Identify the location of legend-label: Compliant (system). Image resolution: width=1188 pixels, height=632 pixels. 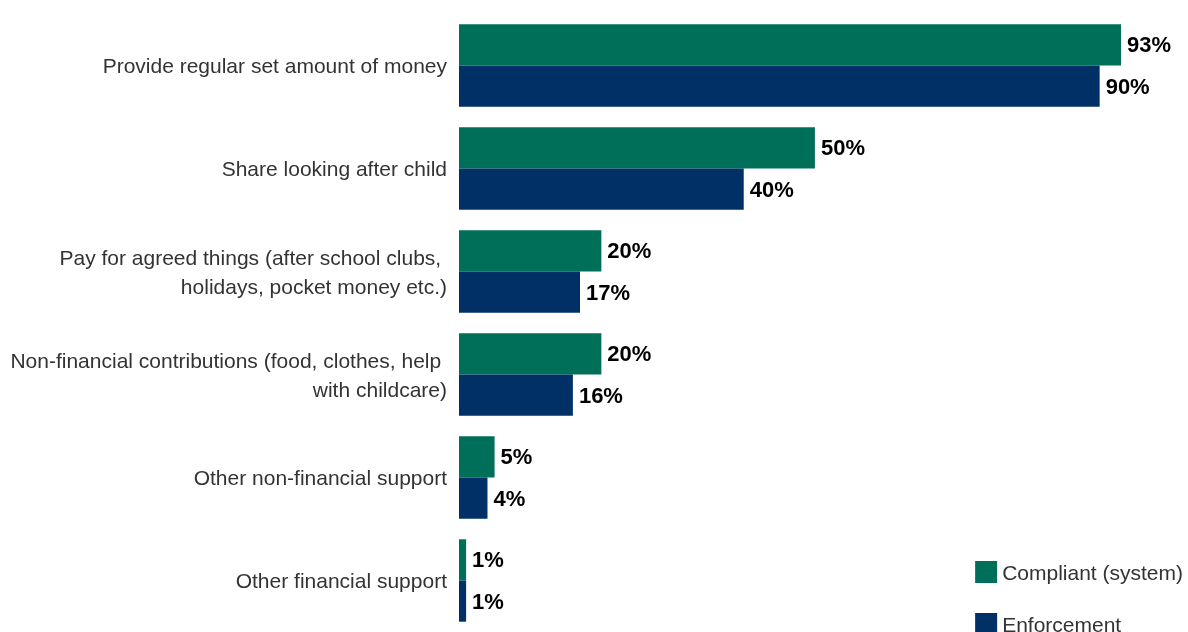
(1093, 572).